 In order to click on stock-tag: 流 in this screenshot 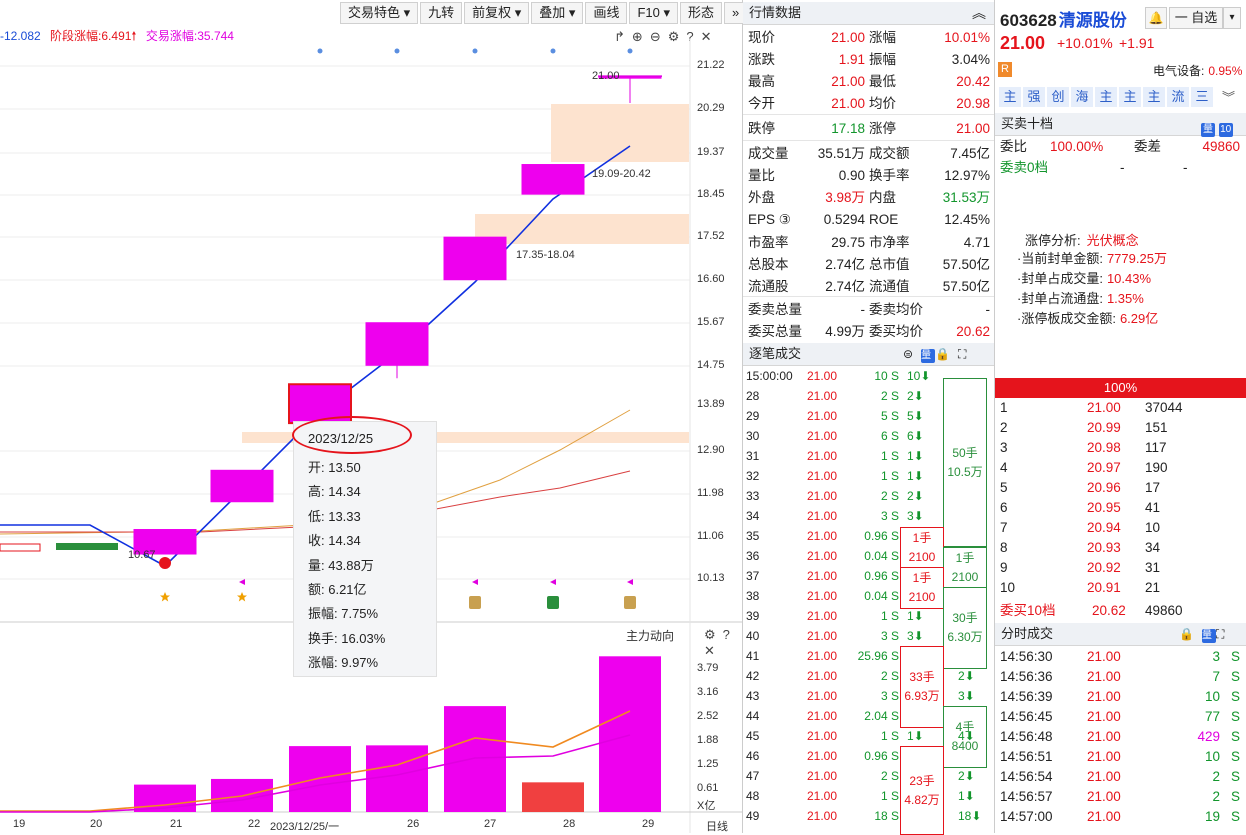, I will do `click(1178, 97)`.